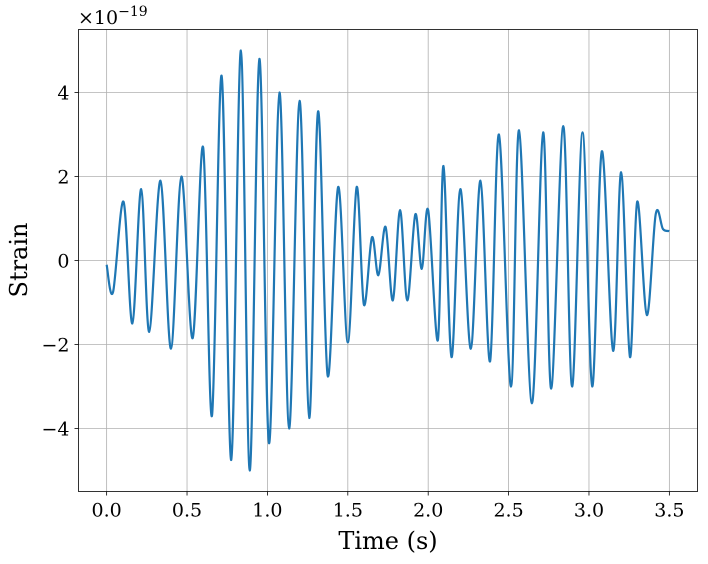 The width and height of the screenshot is (708, 564). What do you see at coordinates (113, 16) in the screenshot?
I see `offset-label: ×10⁻¹⁹` at bounding box center [113, 16].